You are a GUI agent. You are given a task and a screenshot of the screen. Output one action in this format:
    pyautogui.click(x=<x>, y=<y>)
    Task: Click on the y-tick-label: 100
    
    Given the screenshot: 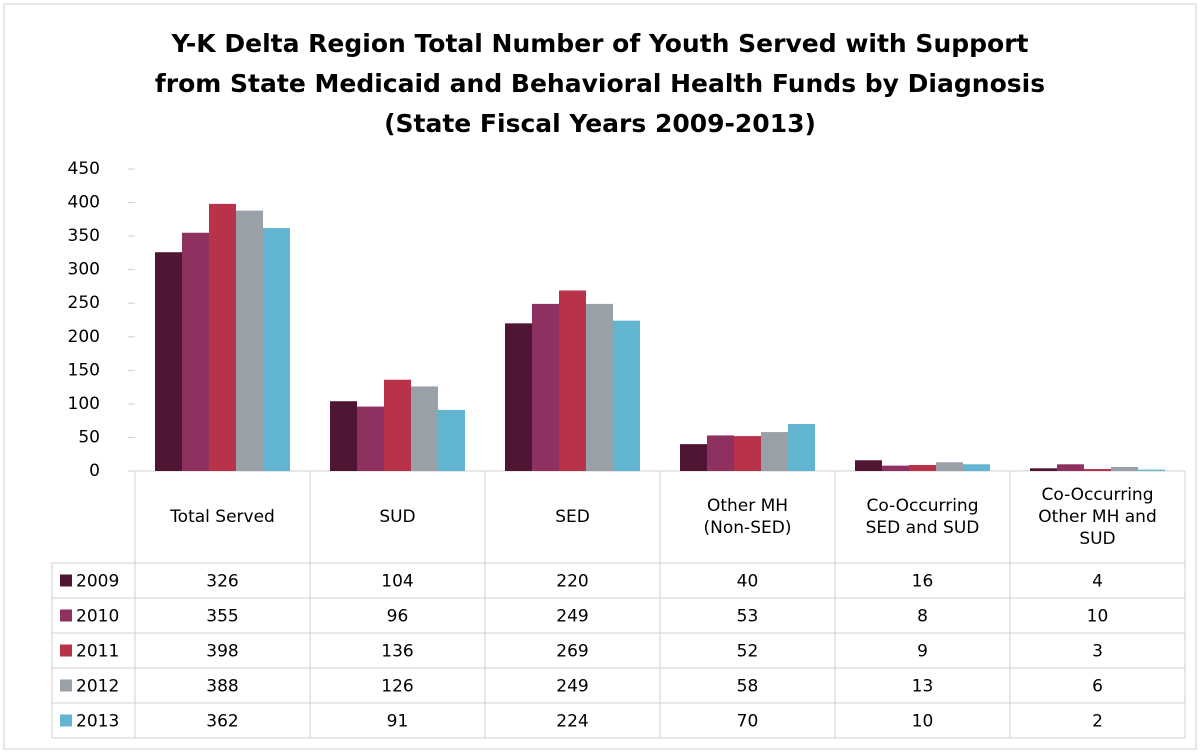 What is the action you would take?
    pyautogui.click(x=84, y=404)
    